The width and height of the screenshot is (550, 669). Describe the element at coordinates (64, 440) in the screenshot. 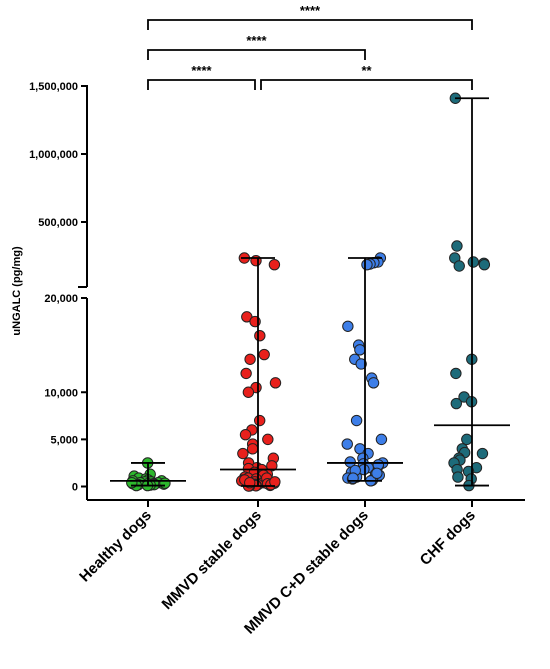

I see `y-tick-label: 5,000` at that location.